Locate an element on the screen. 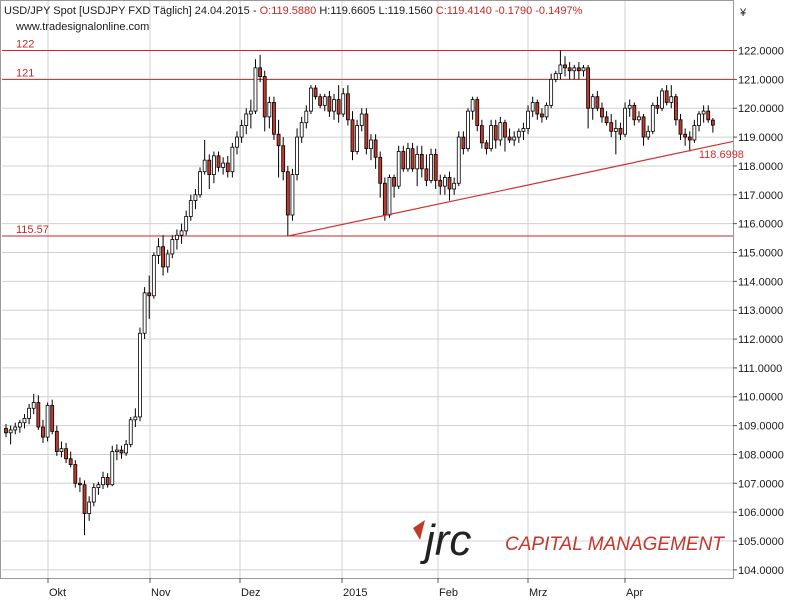 The height and width of the screenshot is (605, 800). logo-accent-shape is located at coordinates (419, 530).